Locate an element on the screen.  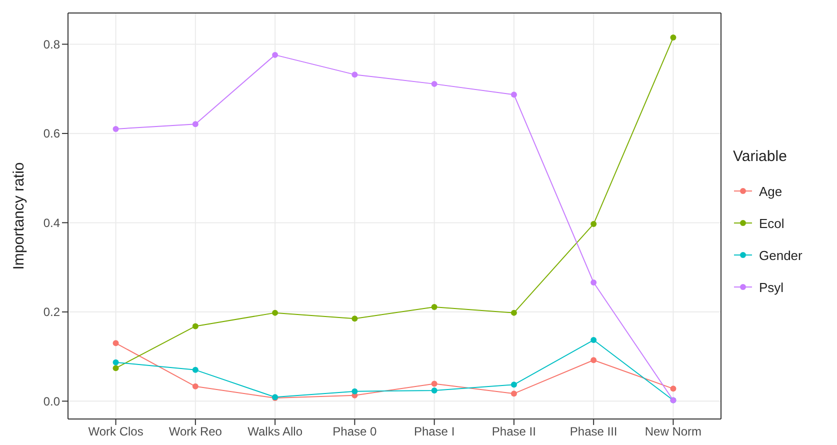
legend-label: Psyl is located at coordinates (771, 287).